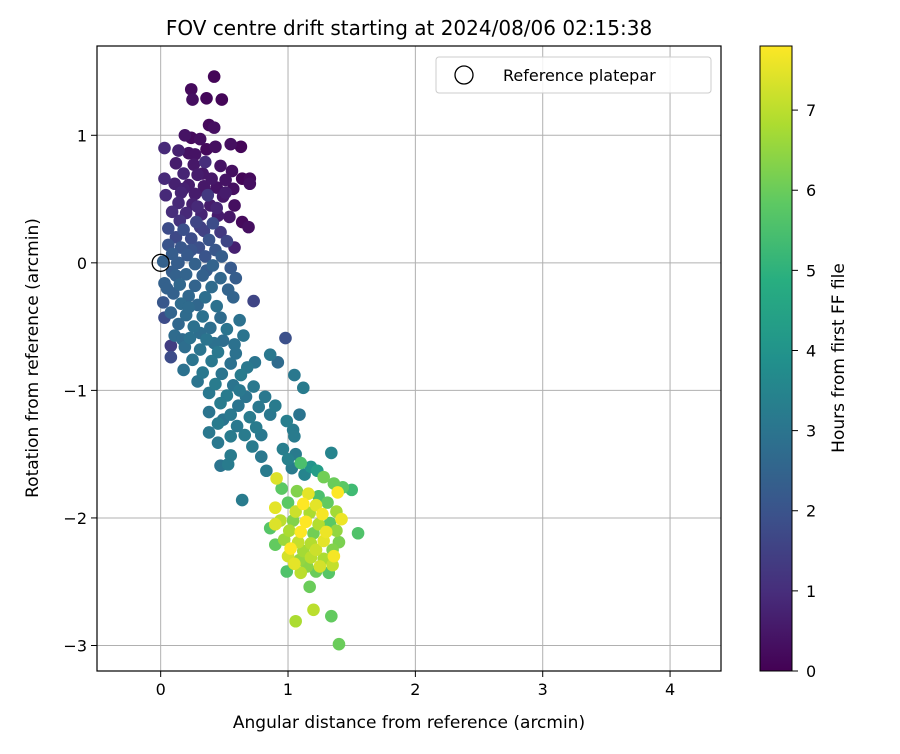  Describe the element at coordinates (811, 671) in the screenshot. I see `colorbar-tick-label: 0` at that location.